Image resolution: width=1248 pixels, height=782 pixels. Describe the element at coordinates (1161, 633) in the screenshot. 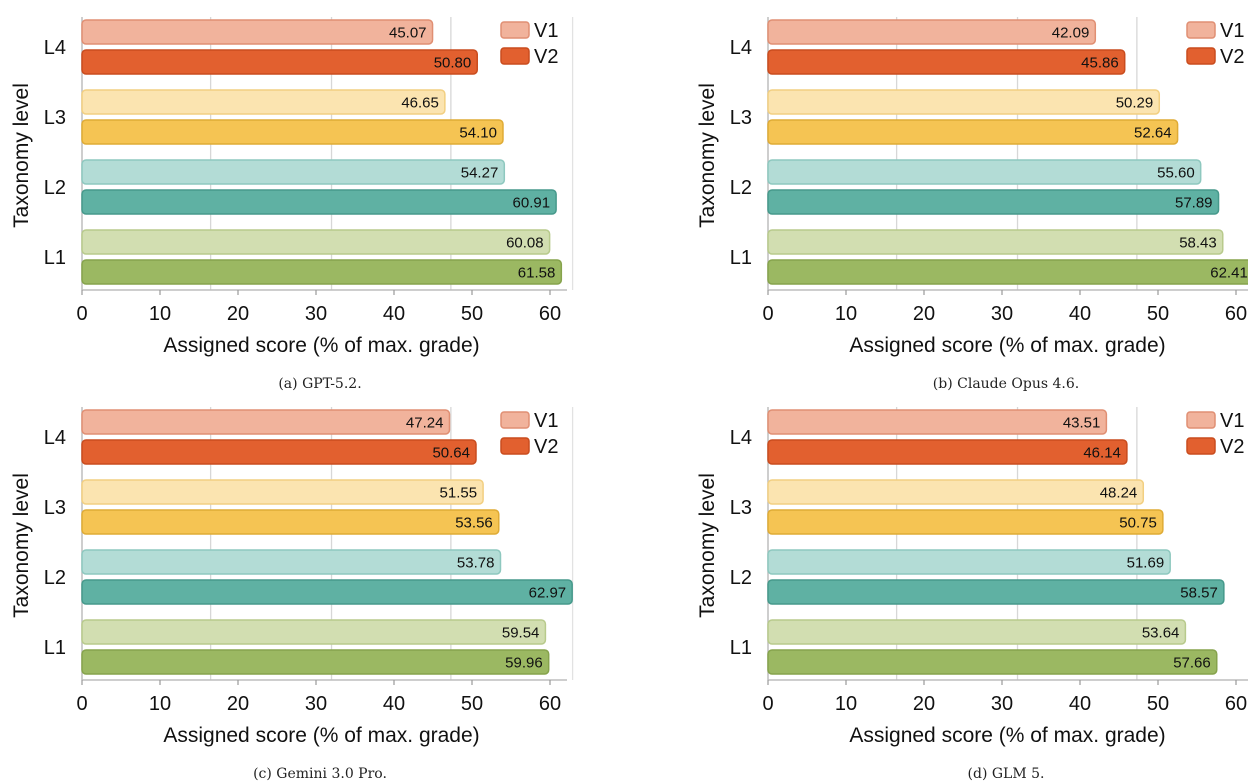

I see `bar-value-label: 53.64` at that location.